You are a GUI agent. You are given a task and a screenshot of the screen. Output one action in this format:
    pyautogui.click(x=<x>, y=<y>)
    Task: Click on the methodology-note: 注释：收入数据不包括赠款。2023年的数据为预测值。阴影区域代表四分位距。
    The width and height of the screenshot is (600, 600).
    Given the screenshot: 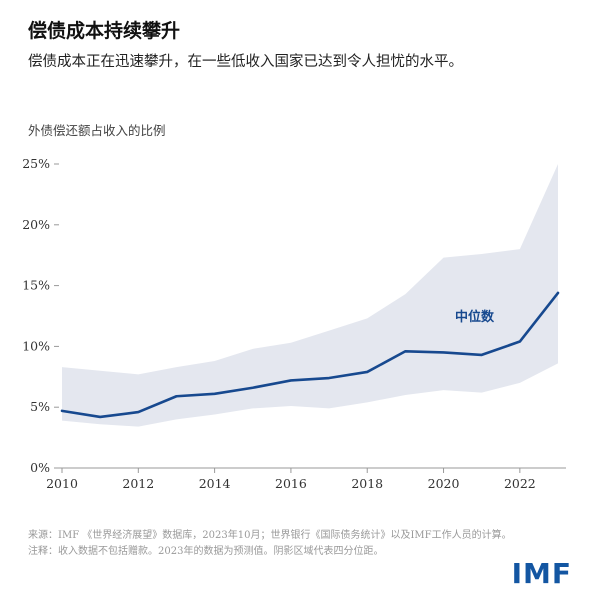 What is the action you would take?
    pyautogui.click(x=206, y=551)
    